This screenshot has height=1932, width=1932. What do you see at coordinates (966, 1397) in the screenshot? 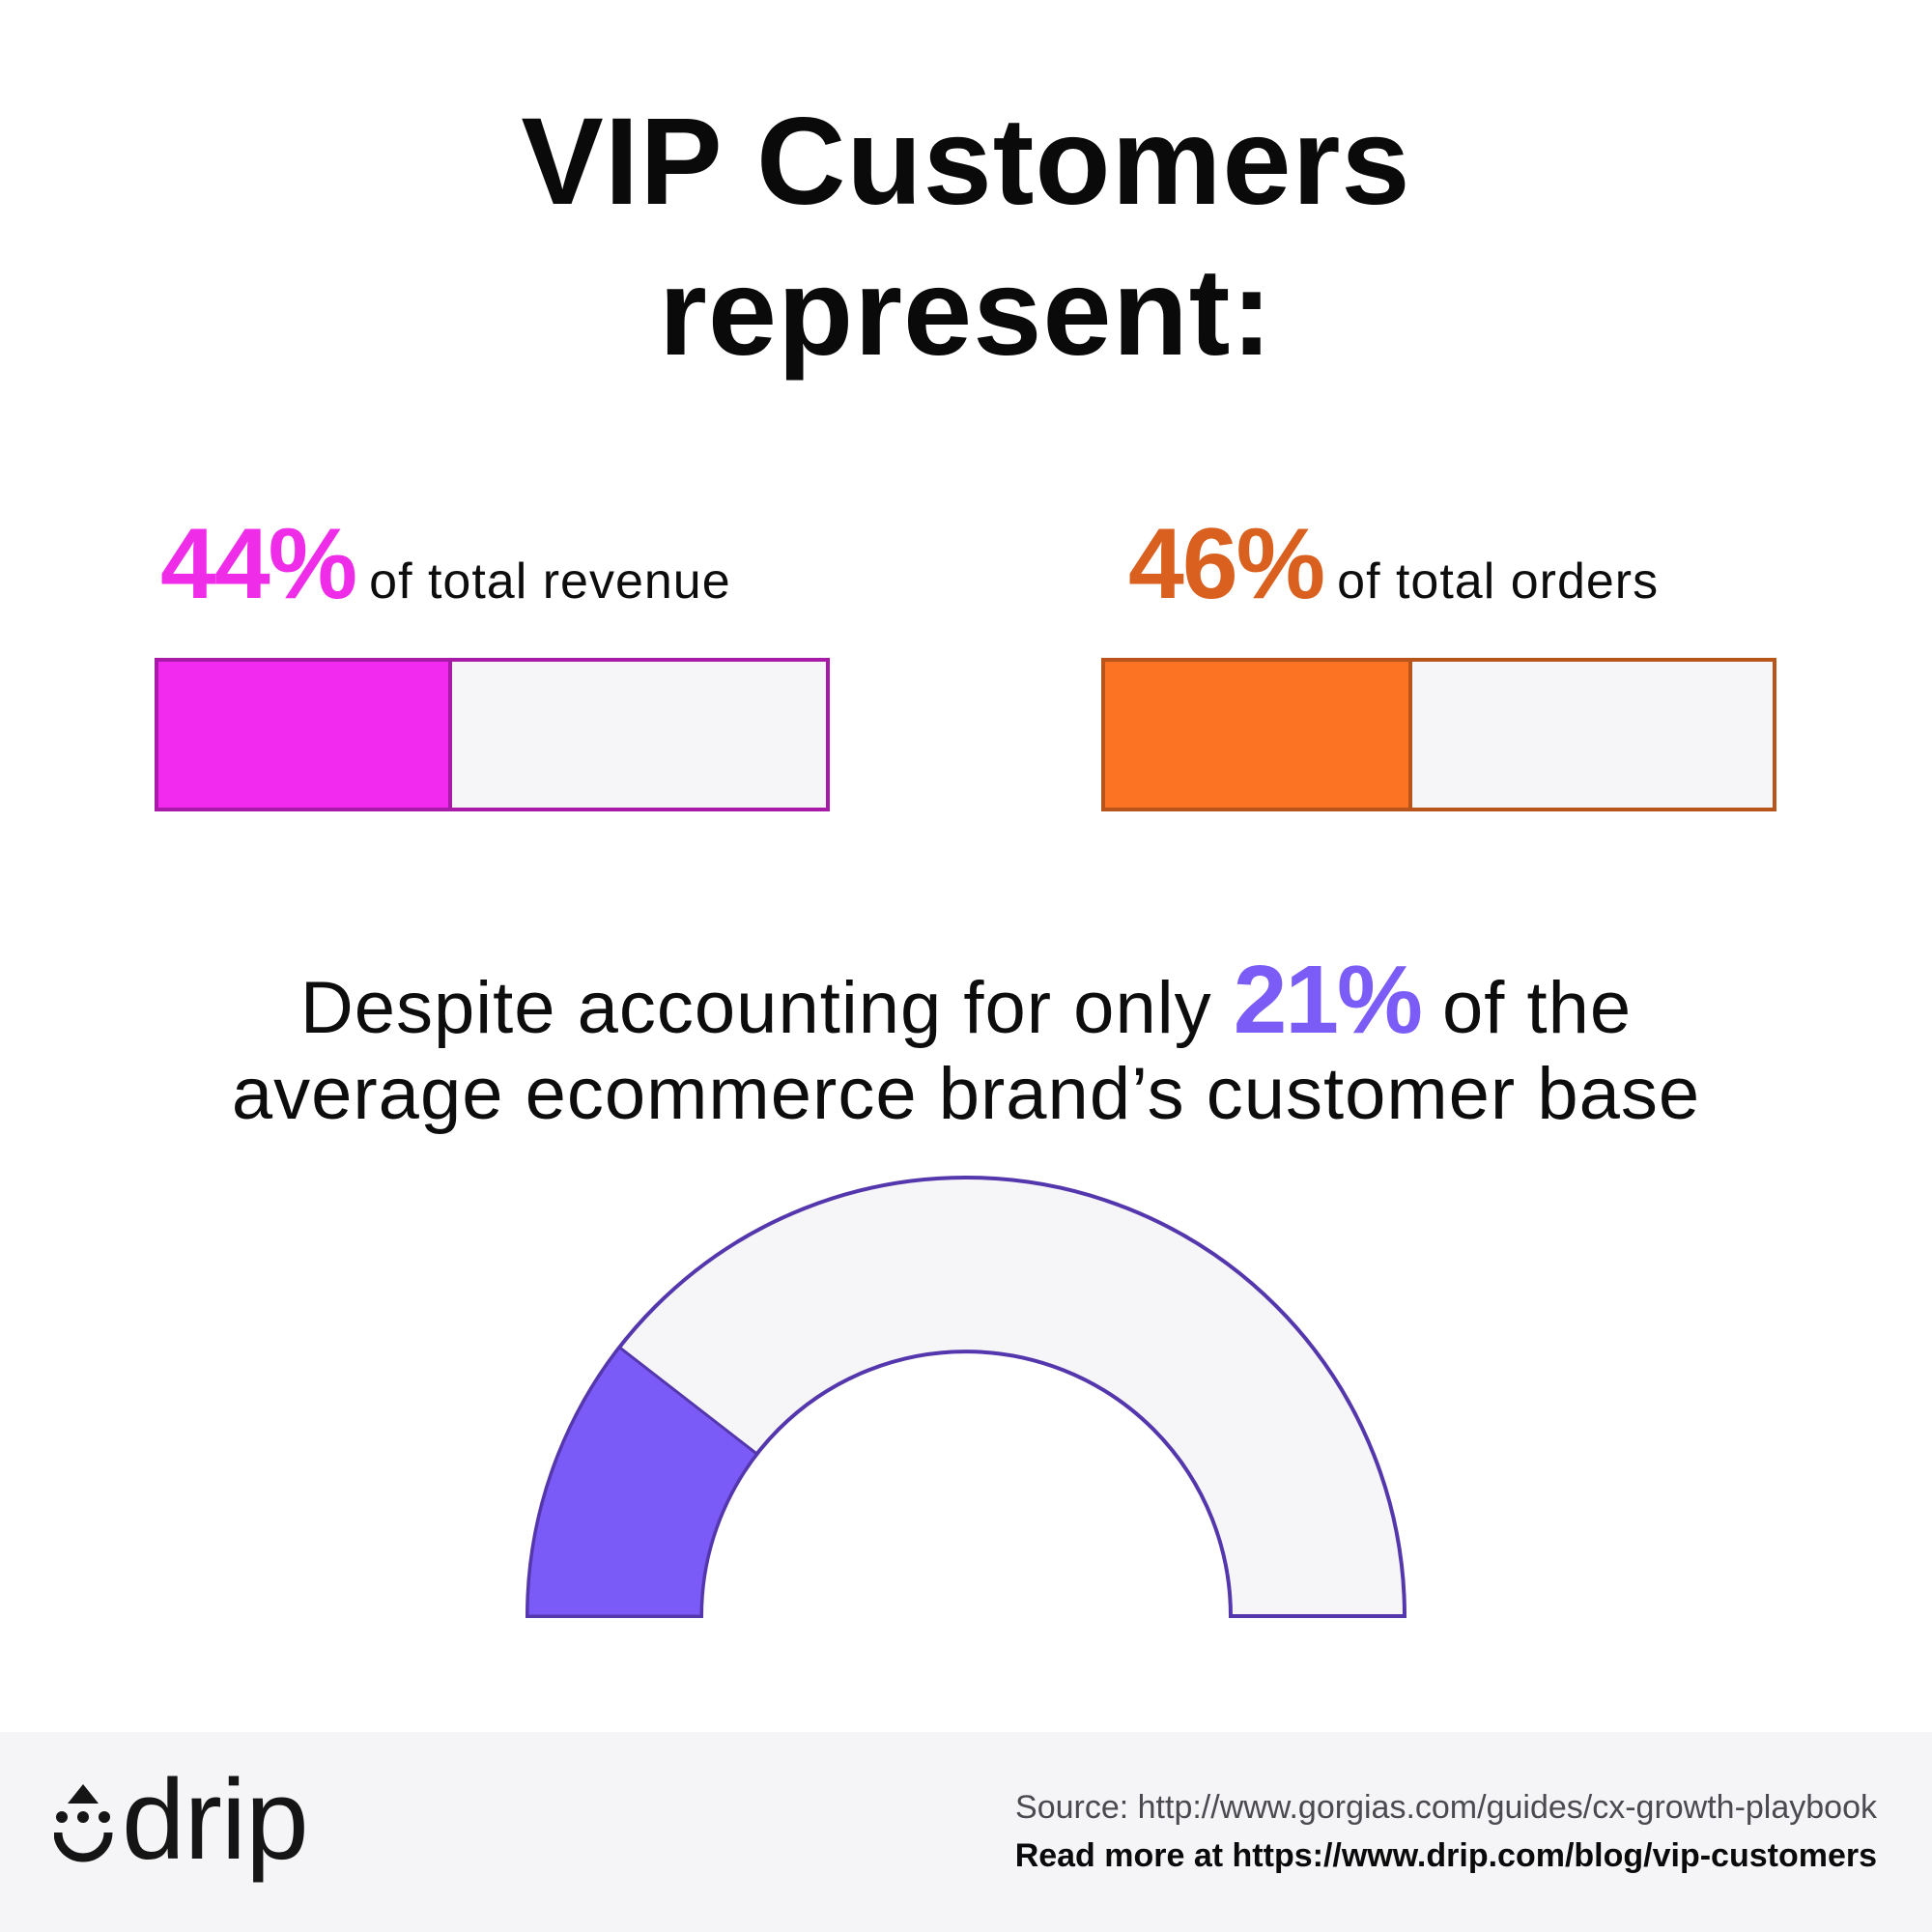
I see `gauge-track` at bounding box center [966, 1397].